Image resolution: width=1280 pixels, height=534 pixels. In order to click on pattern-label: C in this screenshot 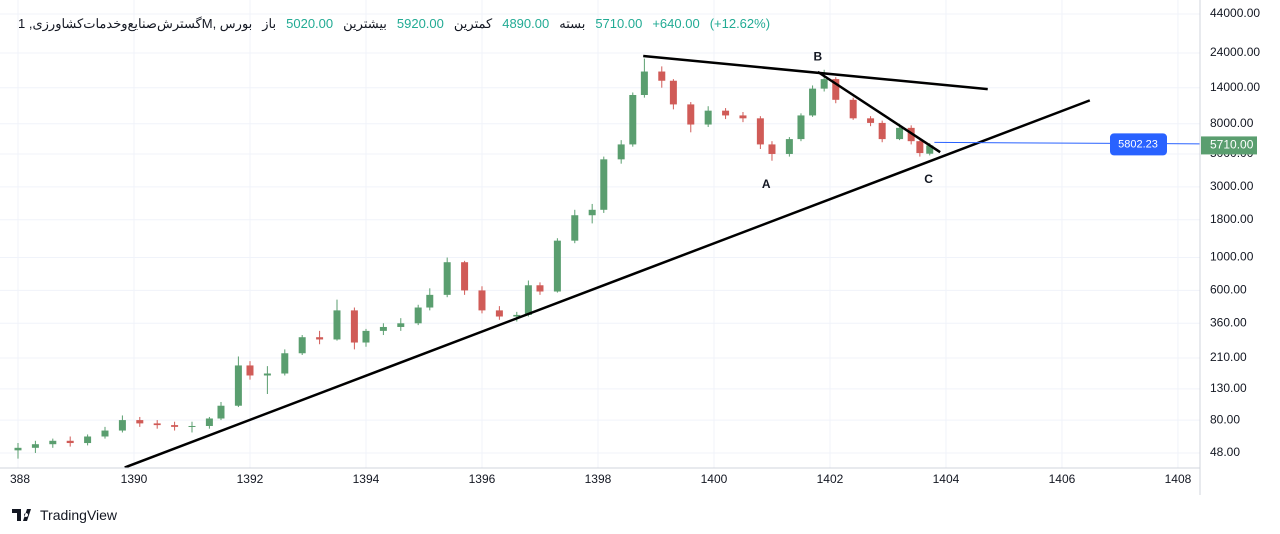, I will do `click(928, 179)`.